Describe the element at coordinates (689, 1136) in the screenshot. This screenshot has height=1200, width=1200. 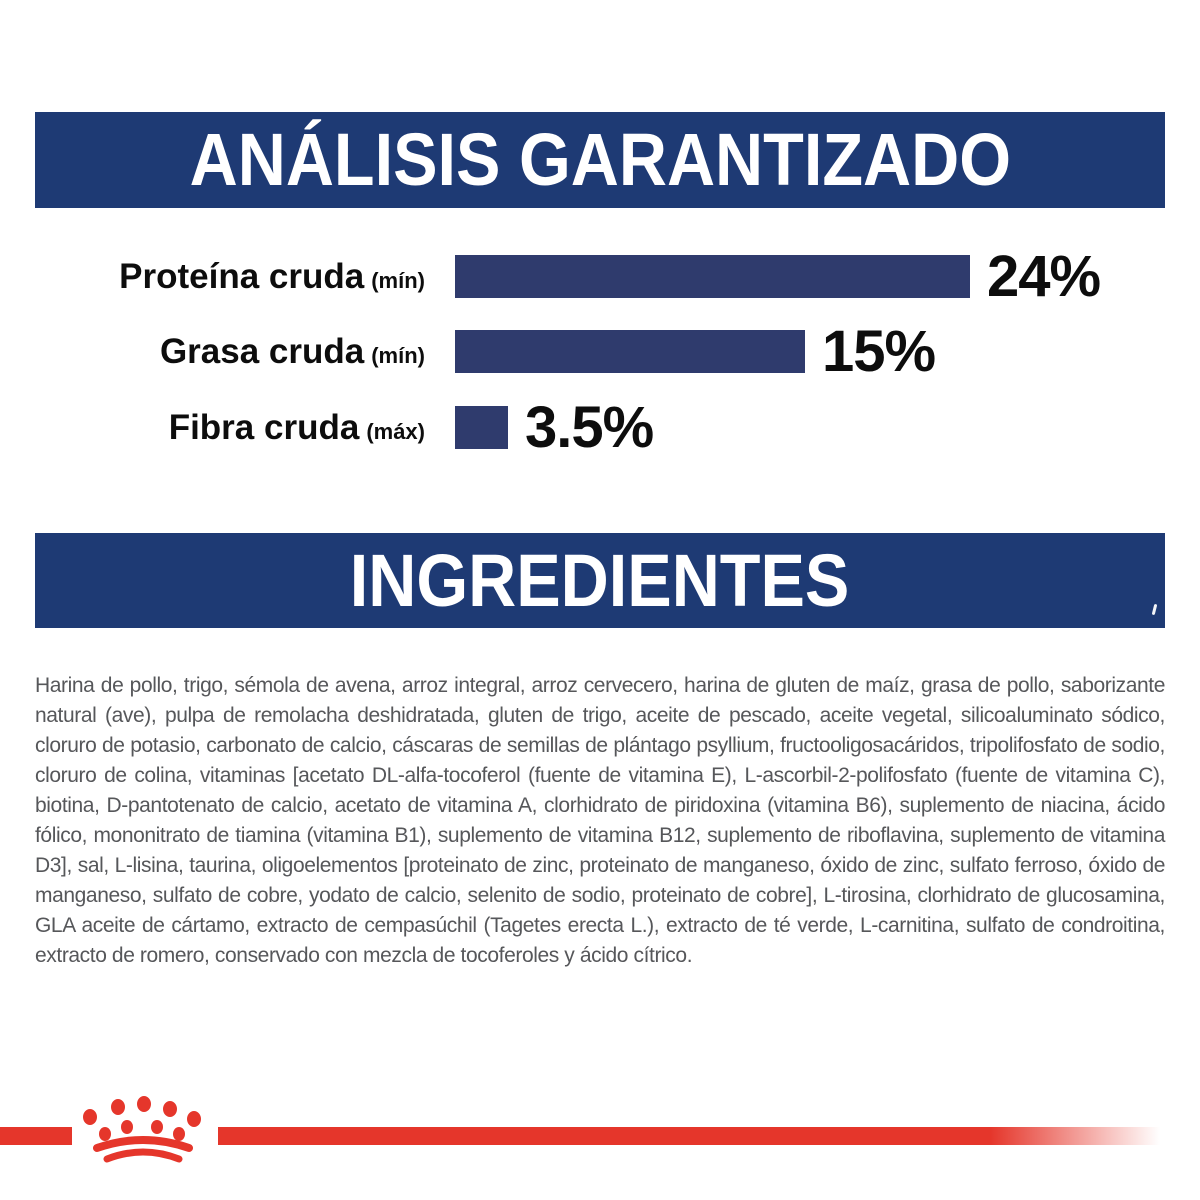
I see `brand-band-right` at that location.